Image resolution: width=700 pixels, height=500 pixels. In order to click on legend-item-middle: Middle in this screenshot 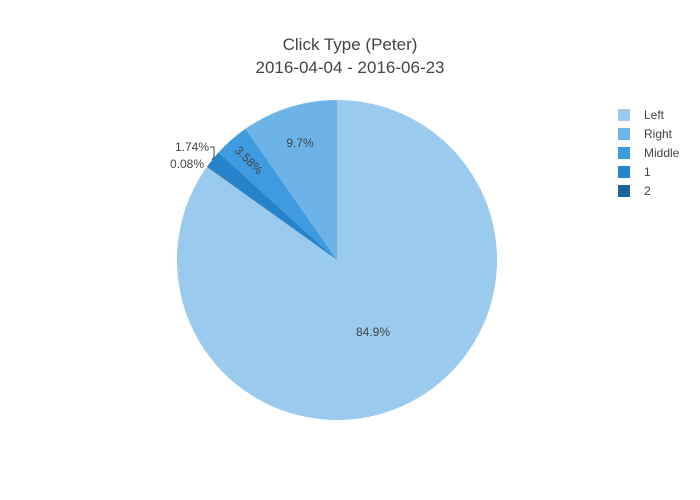, I will do `click(649, 153)`.